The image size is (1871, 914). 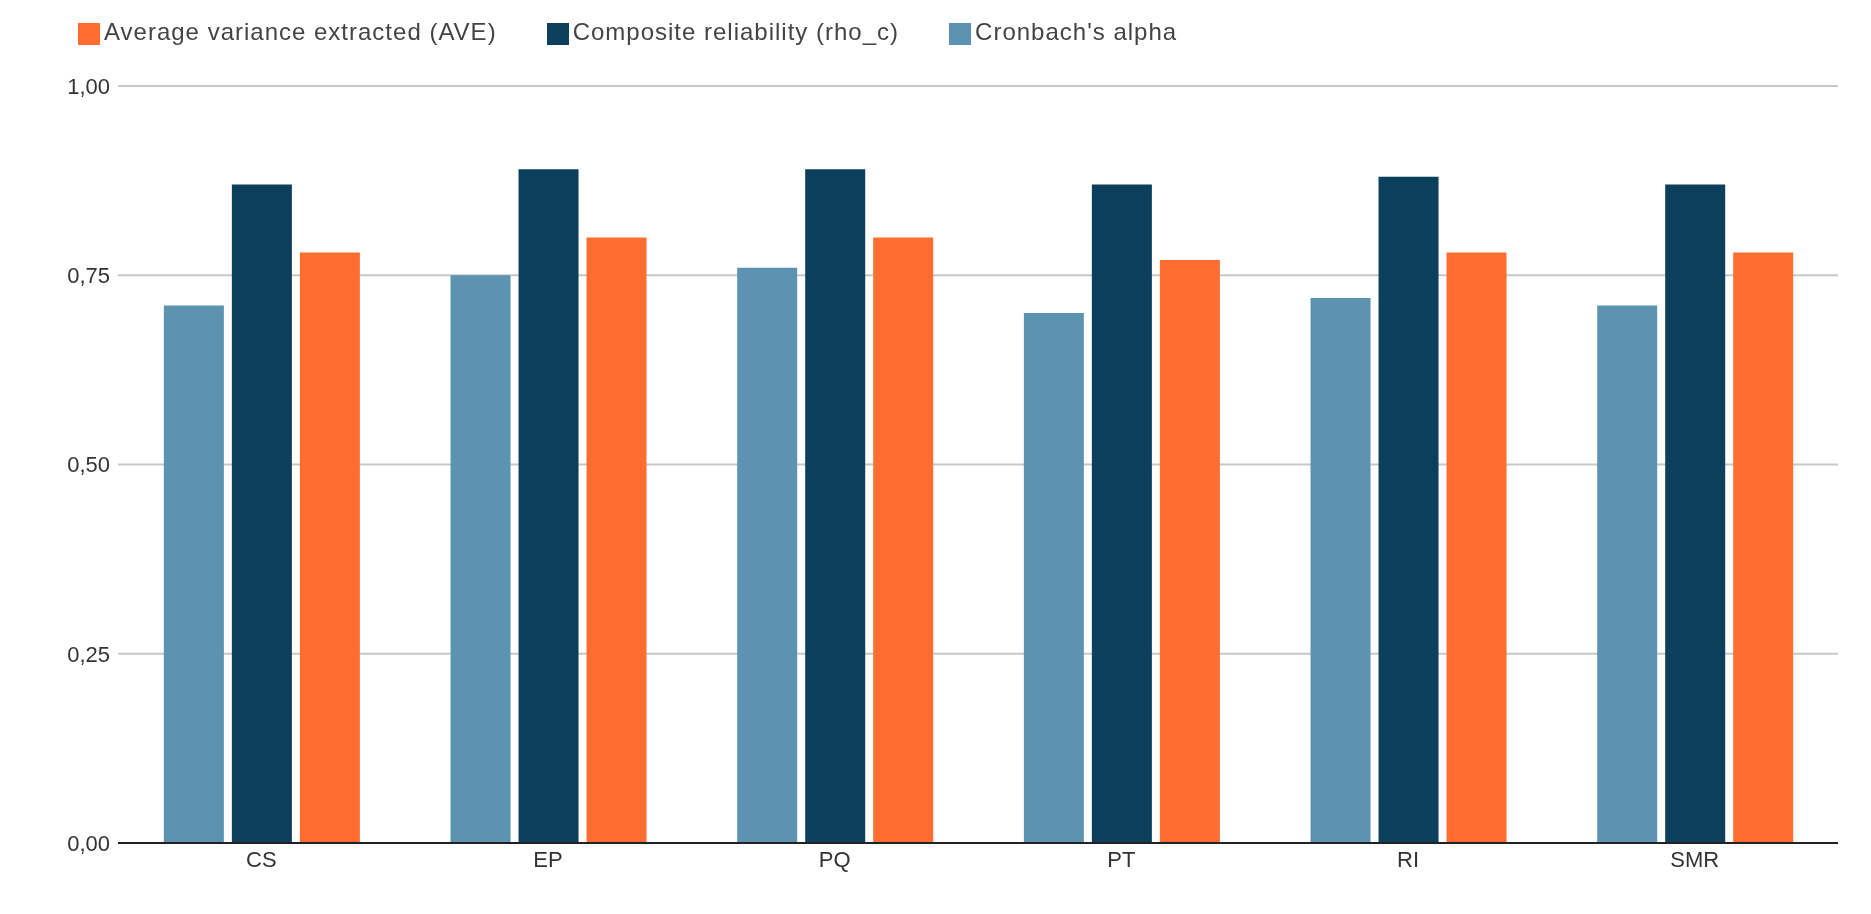 I want to click on legend-label: Composite reliability (rho_c), so click(x=736, y=31).